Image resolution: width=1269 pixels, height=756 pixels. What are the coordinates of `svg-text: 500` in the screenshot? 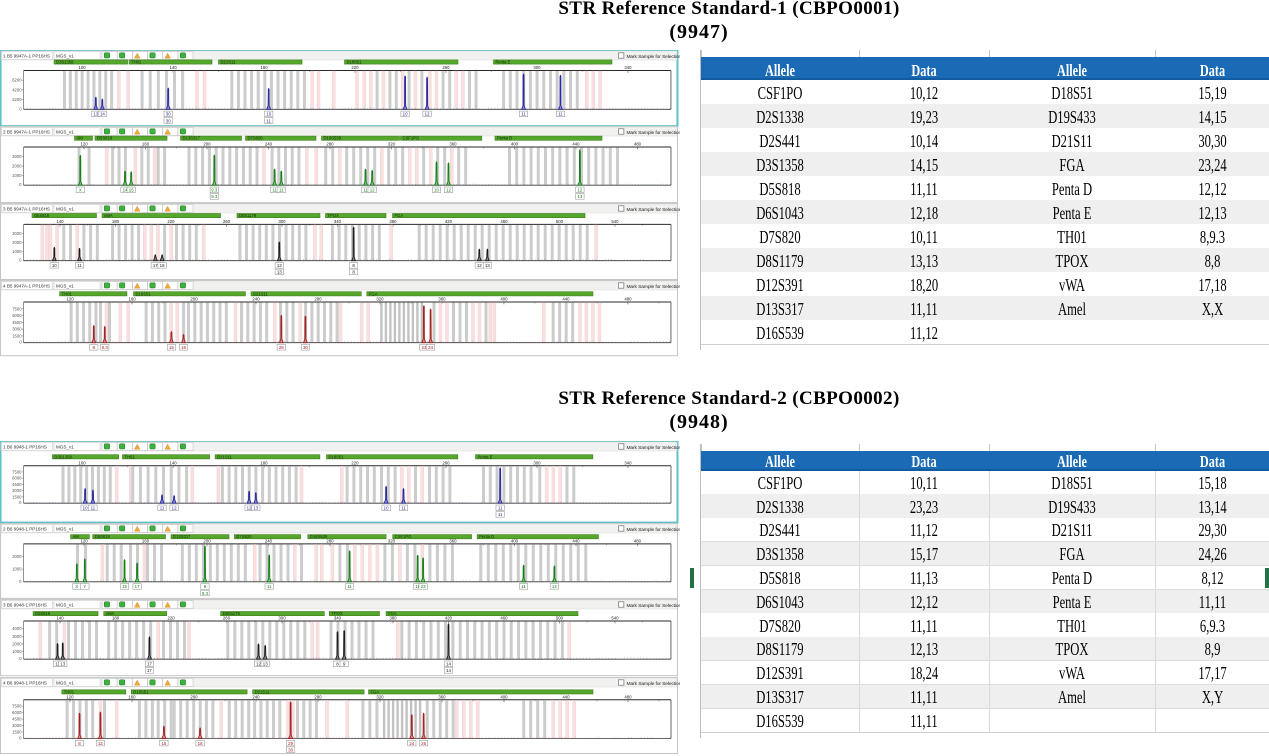 It's located at (560, 221).